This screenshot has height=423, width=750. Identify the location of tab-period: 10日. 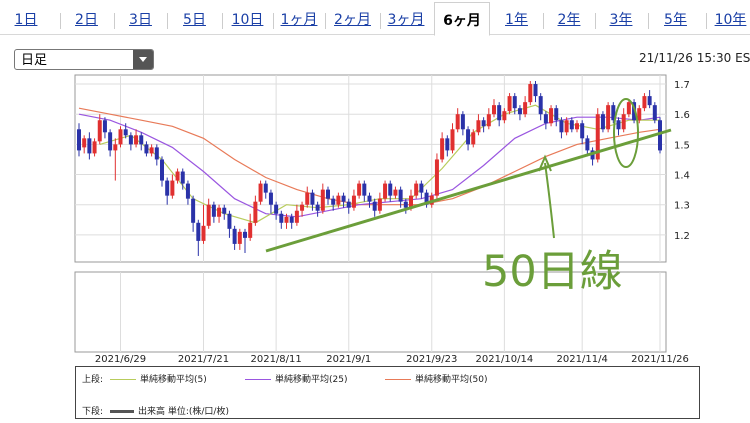
(247, 17).